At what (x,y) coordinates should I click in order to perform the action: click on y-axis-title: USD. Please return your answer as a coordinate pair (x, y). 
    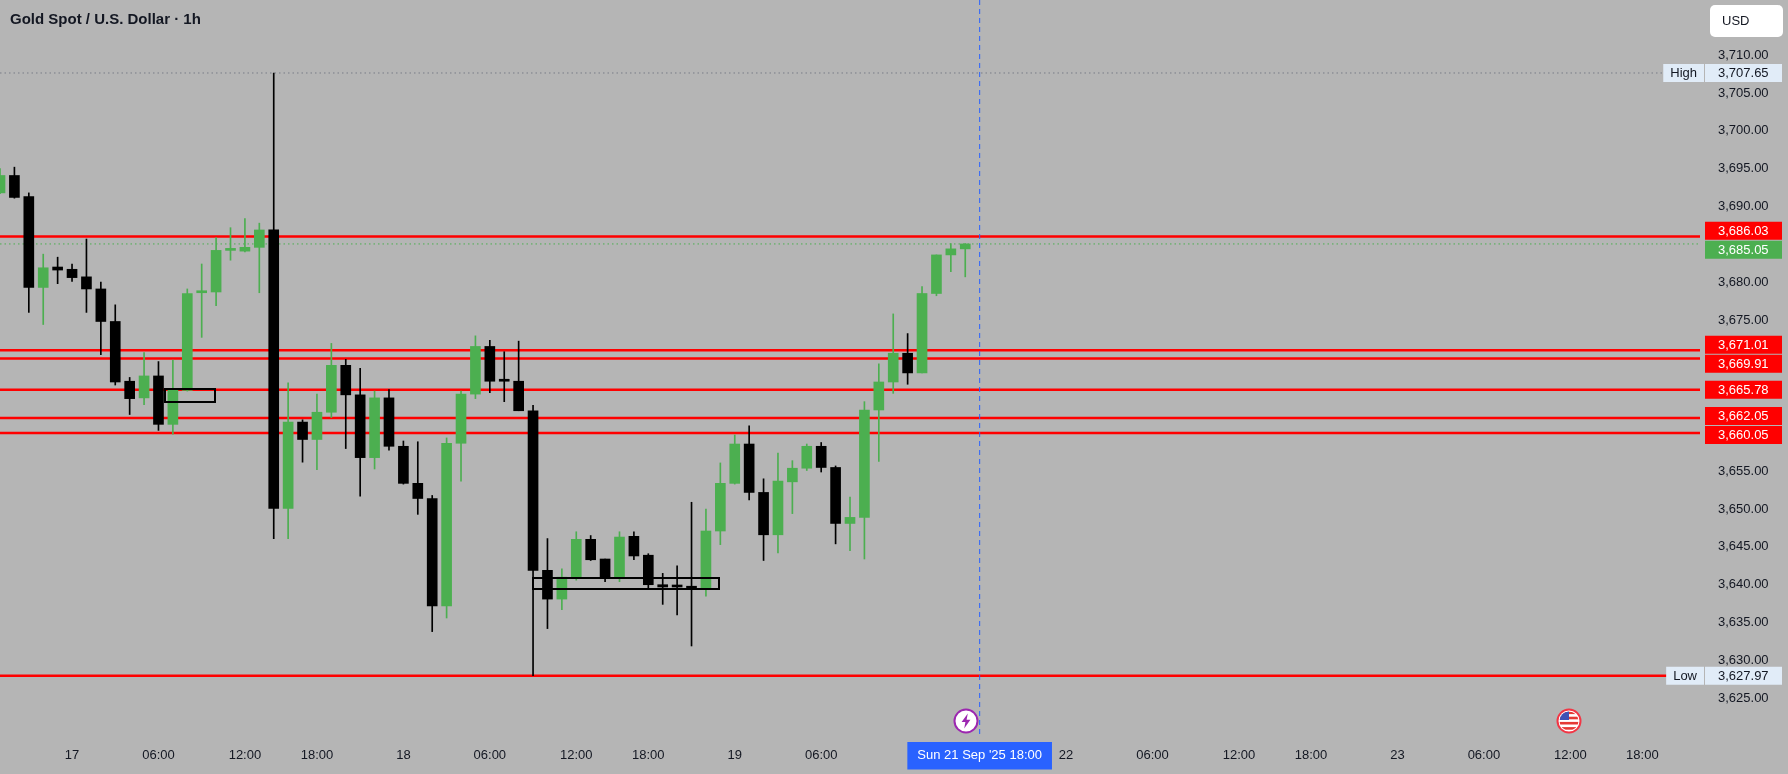
    Looking at the image, I should click on (1736, 21).